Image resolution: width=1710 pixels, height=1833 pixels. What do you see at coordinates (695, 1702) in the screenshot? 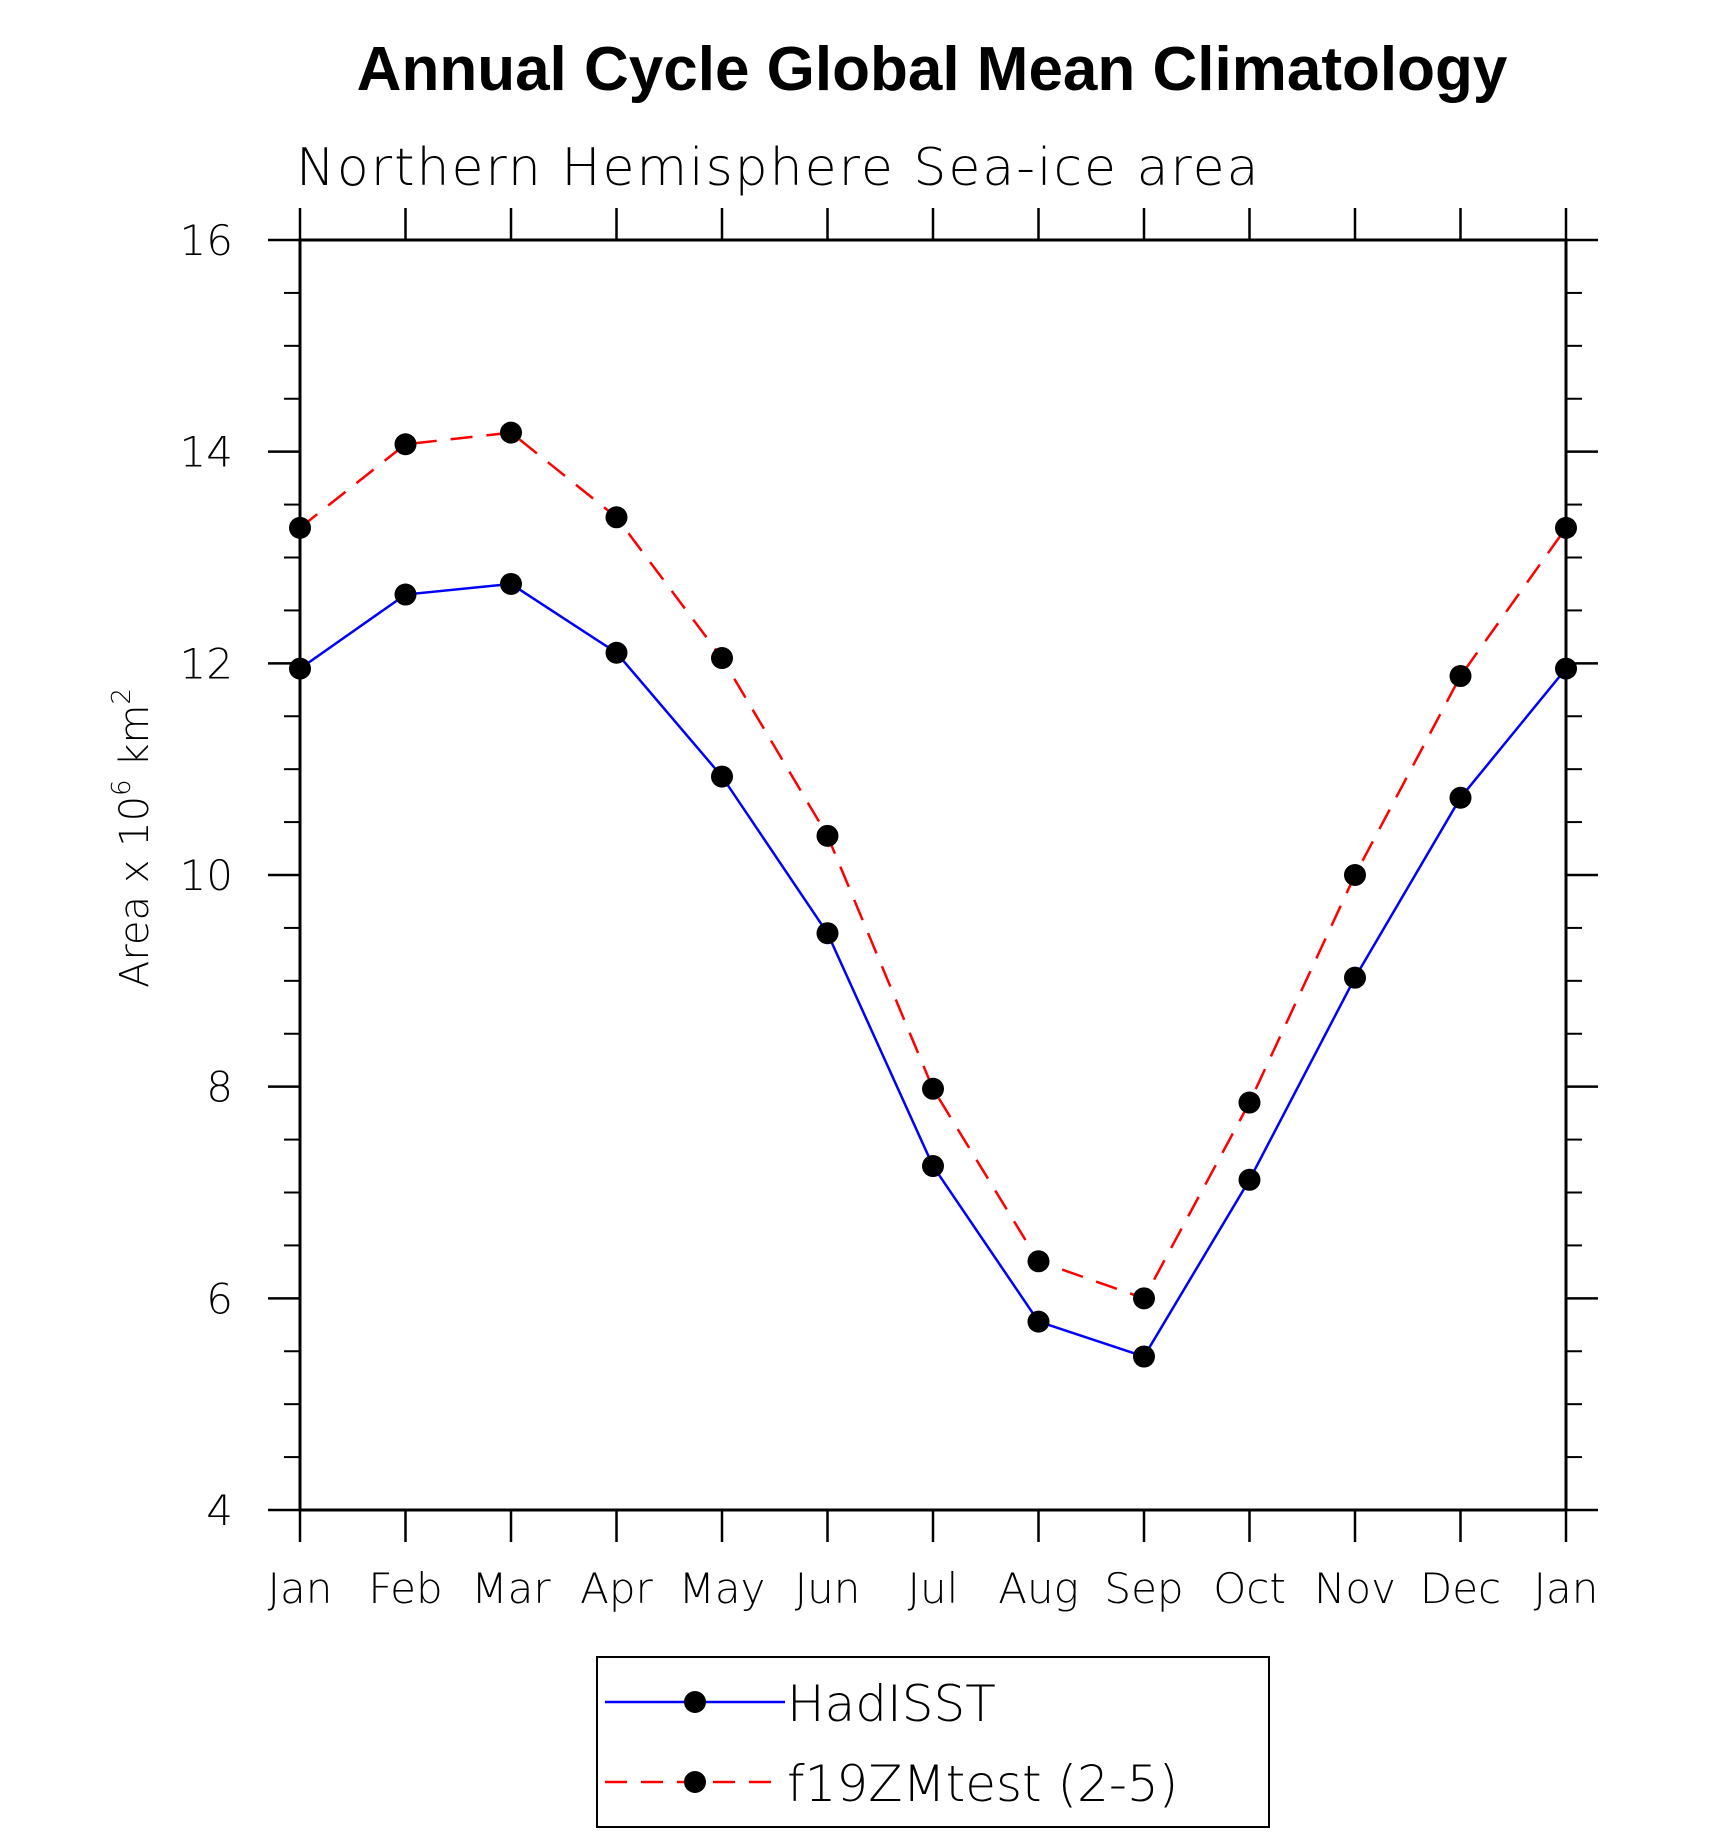
I see `legend-marker-hadisst` at bounding box center [695, 1702].